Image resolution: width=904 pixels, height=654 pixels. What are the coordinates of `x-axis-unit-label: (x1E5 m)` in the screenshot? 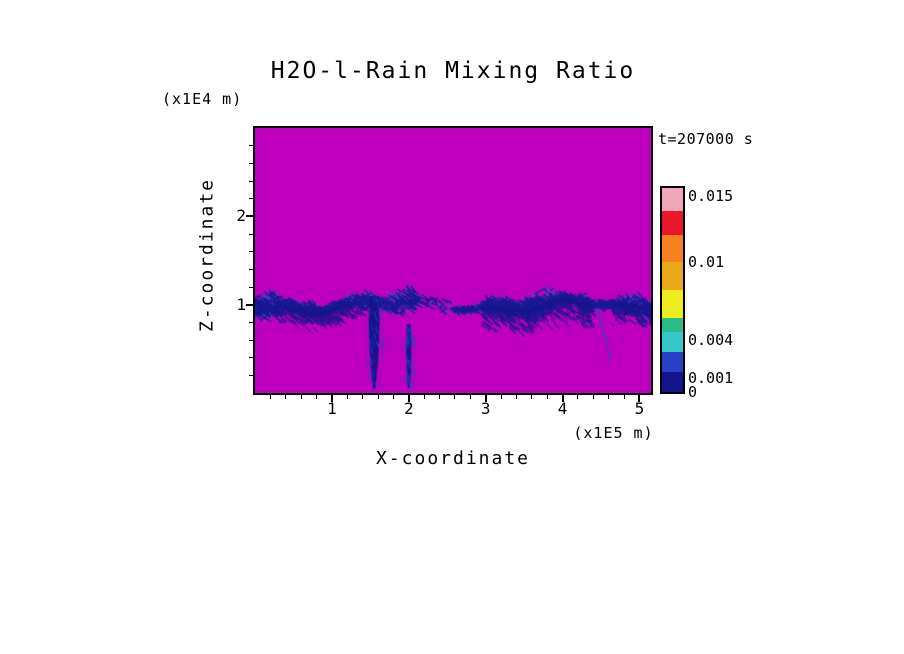 It's located at (613, 433).